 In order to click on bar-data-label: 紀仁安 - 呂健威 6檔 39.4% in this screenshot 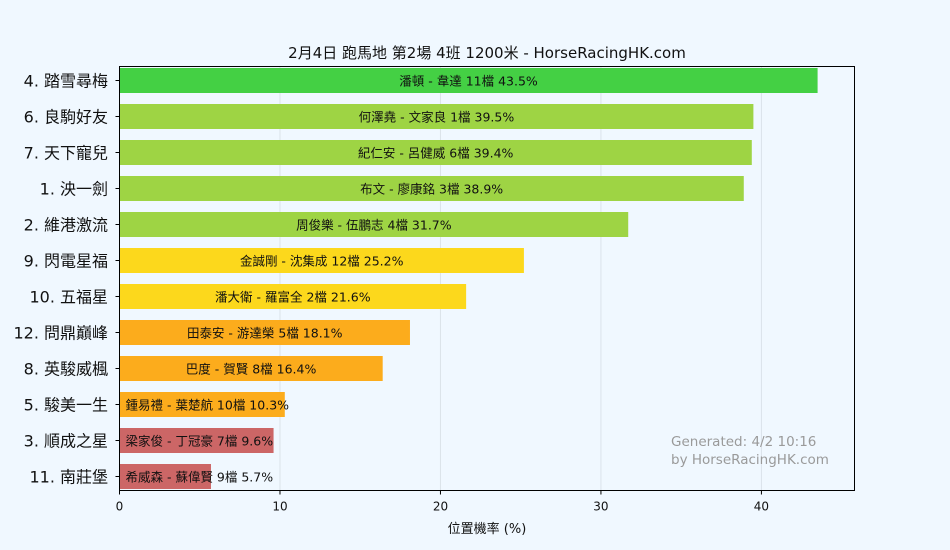, I will do `click(436, 153)`.